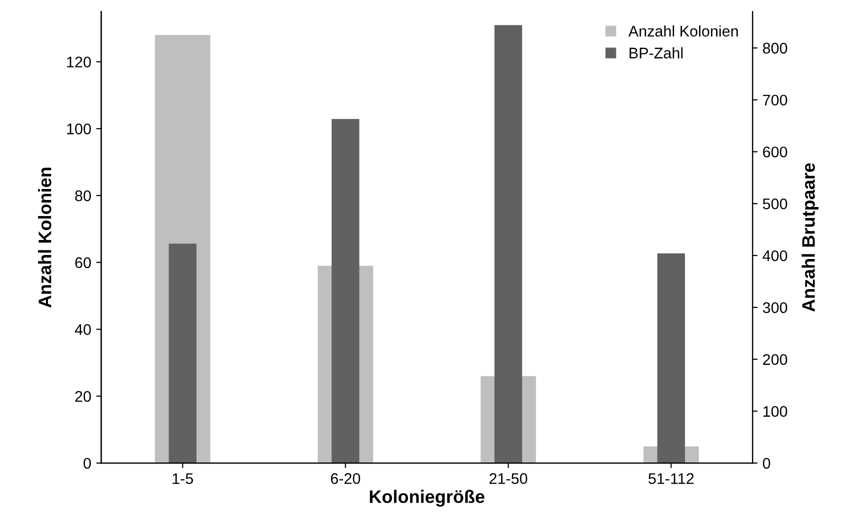  What do you see at coordinates (775, 256) in the screenshot?
I see `y2-tick-label: 400` at bounding box center [775, 256].